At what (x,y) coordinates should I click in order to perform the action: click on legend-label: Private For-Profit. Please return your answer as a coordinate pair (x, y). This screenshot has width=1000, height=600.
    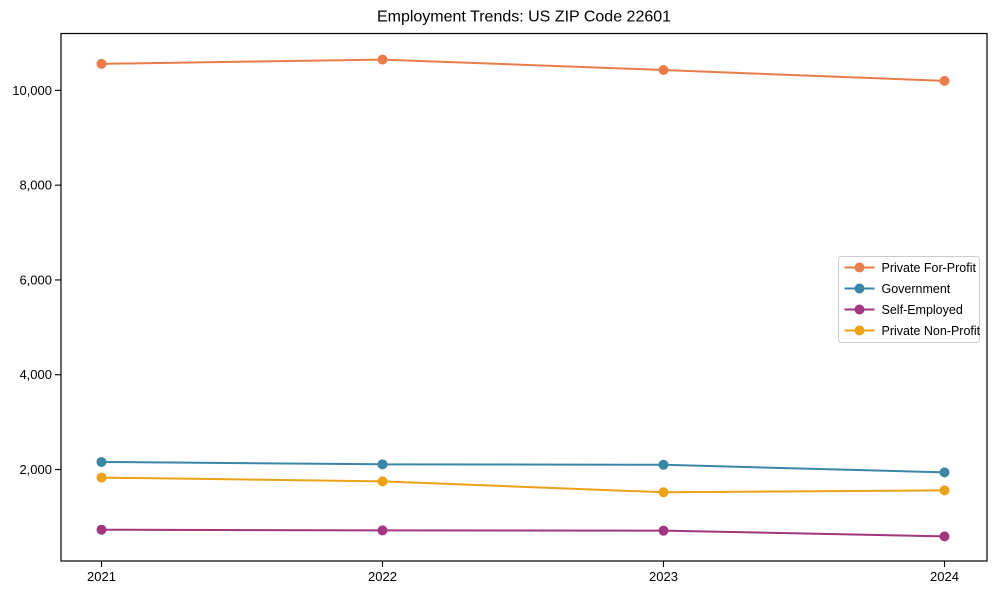
    Looking at the image, I should click on (929, 268).